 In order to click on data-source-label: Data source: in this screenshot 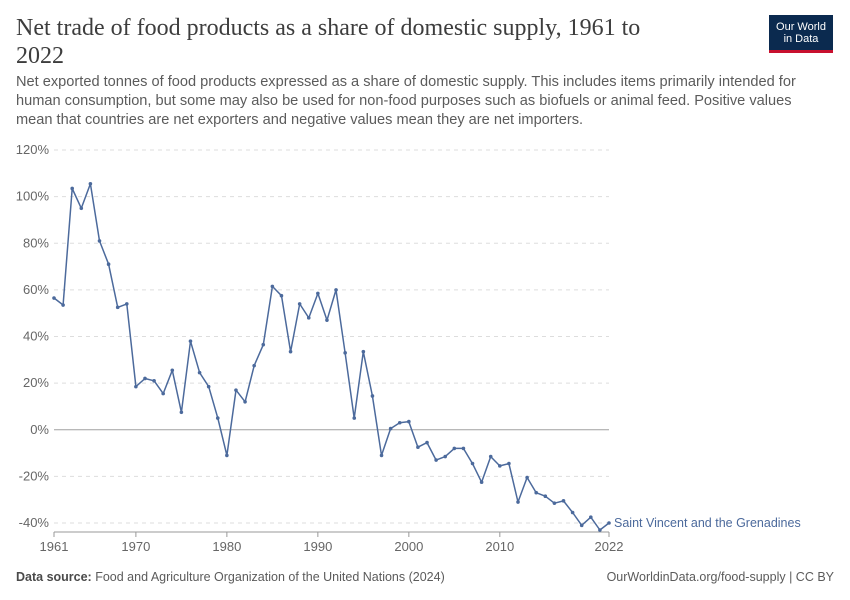, I will do `click(54, 577)`.